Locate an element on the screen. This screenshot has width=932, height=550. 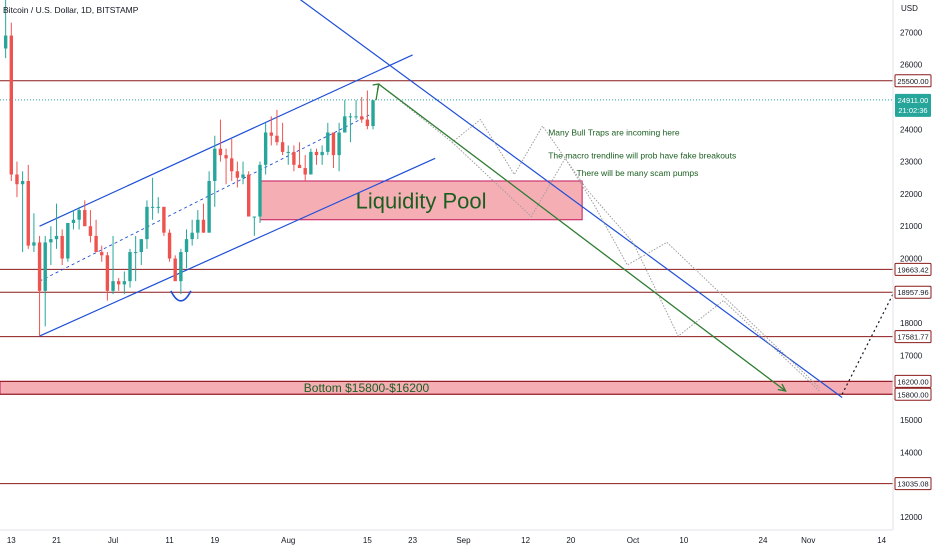
y-tick-label: 21000 is located at coordinates (911, 226).